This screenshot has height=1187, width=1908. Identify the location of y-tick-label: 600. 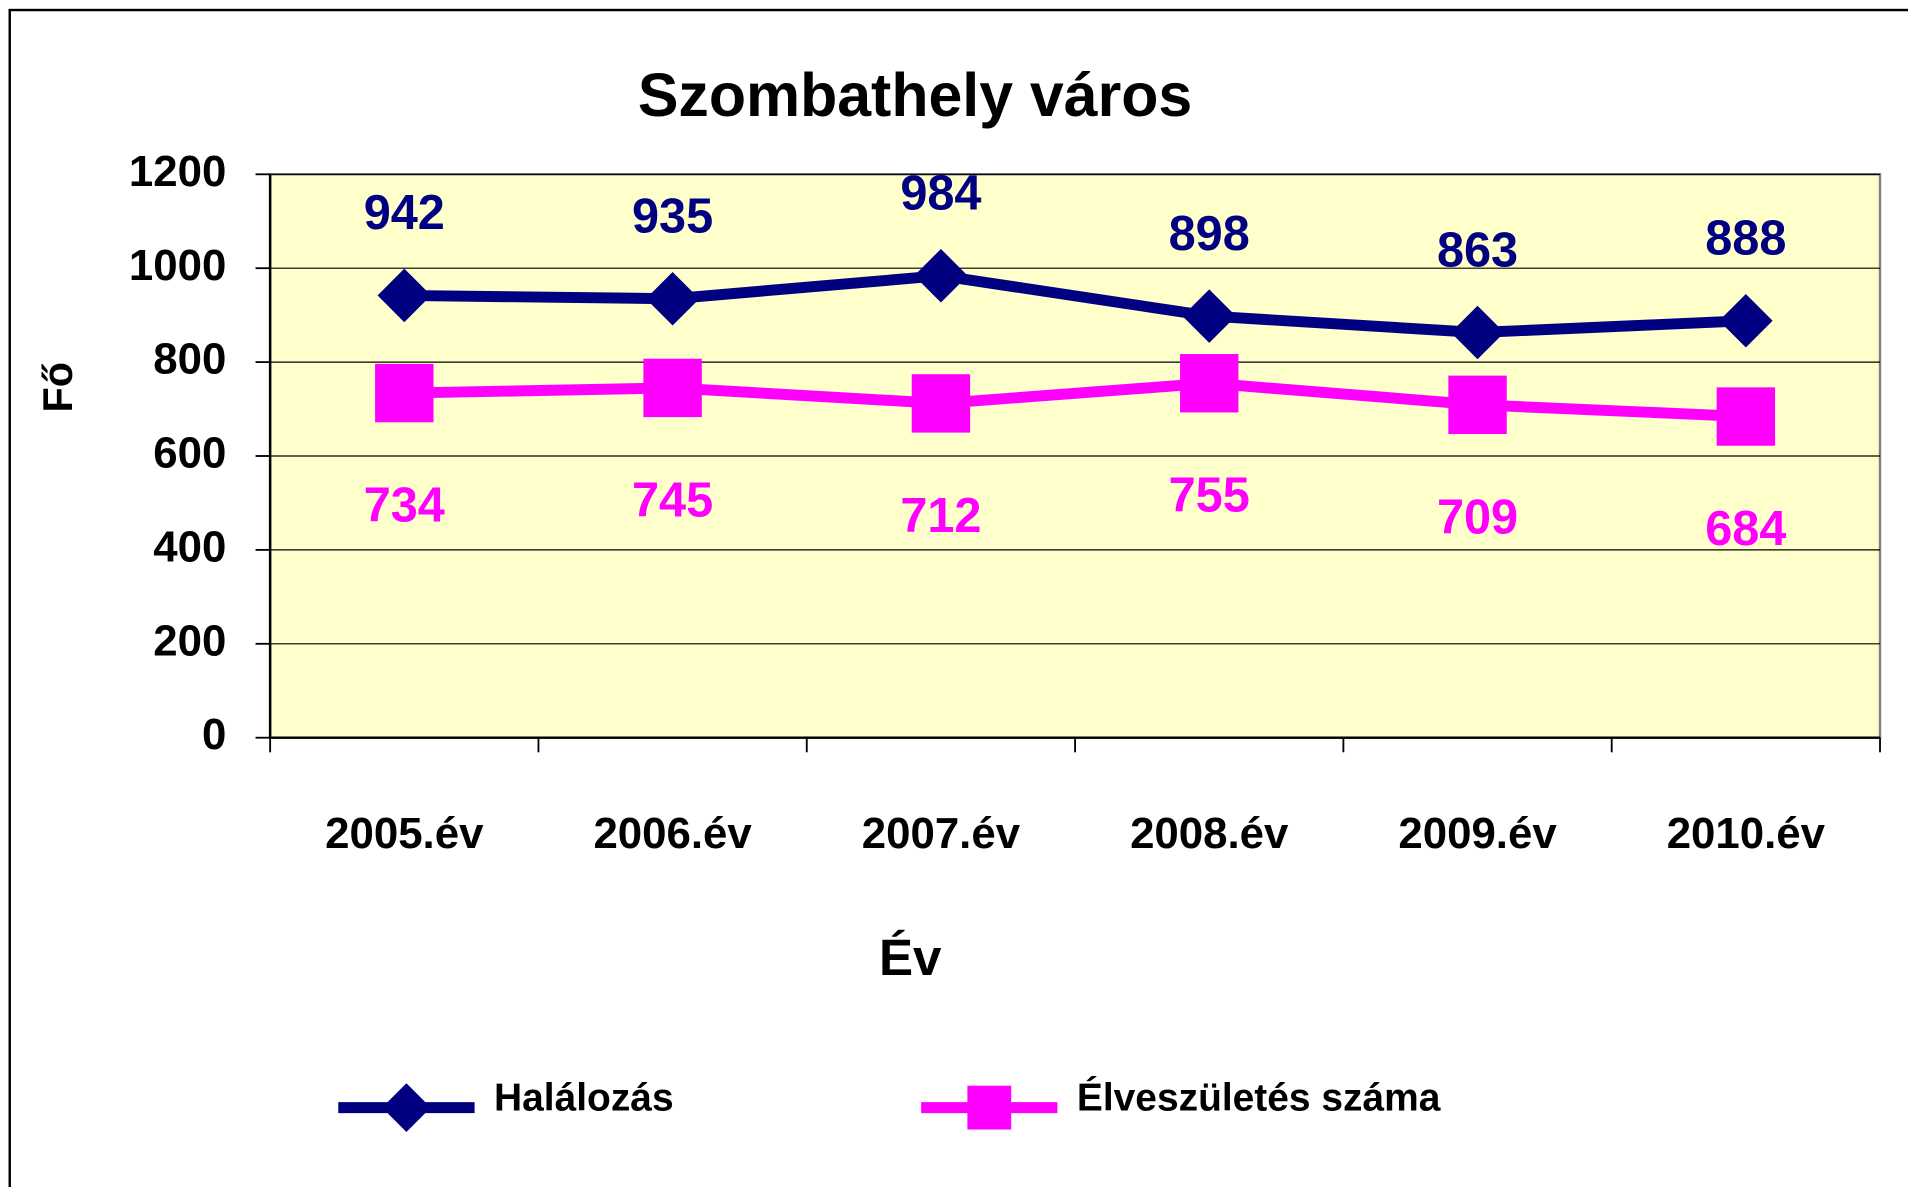
(189, 453).